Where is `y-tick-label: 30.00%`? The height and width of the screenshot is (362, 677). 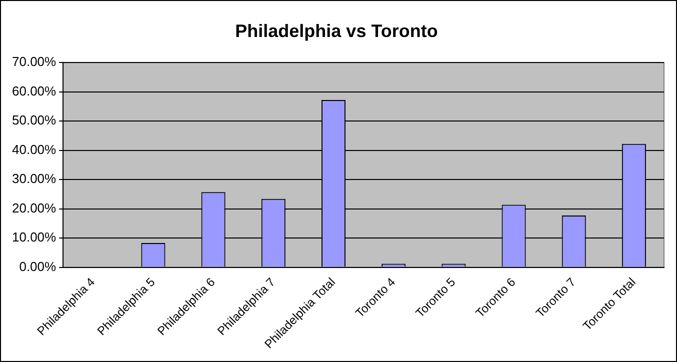 y-tick-label: 30.00% is located at coordinates (34, 178).